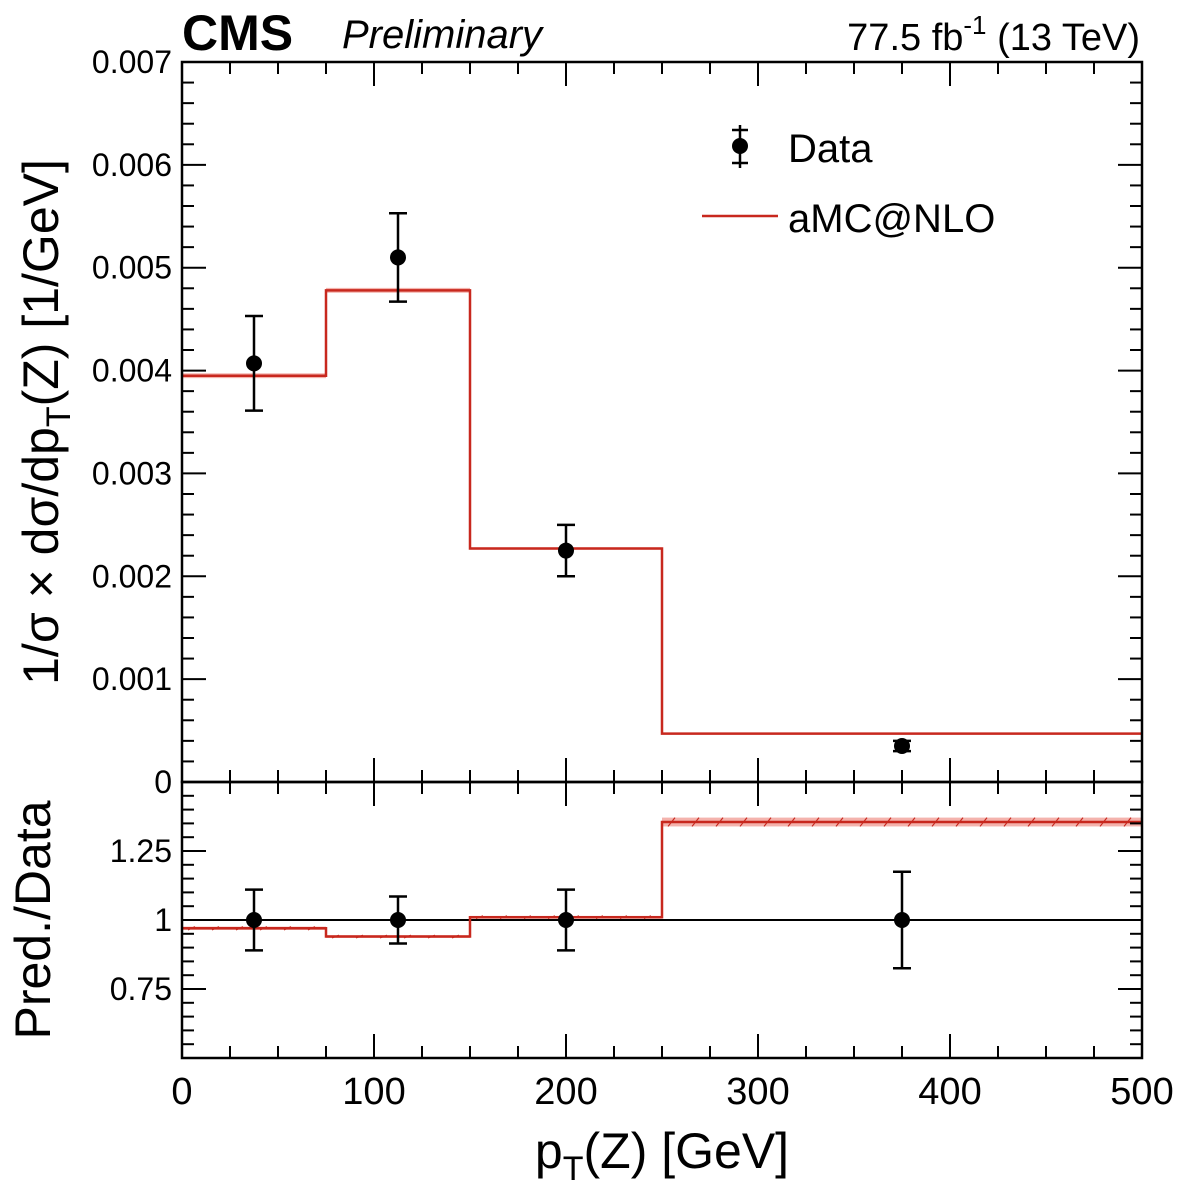  What do you see at coordinates (41, 282) in the screenshot?
I see `main-y-title-suffix: (Z) [1/GeV]` at bounding box center [41, 282].